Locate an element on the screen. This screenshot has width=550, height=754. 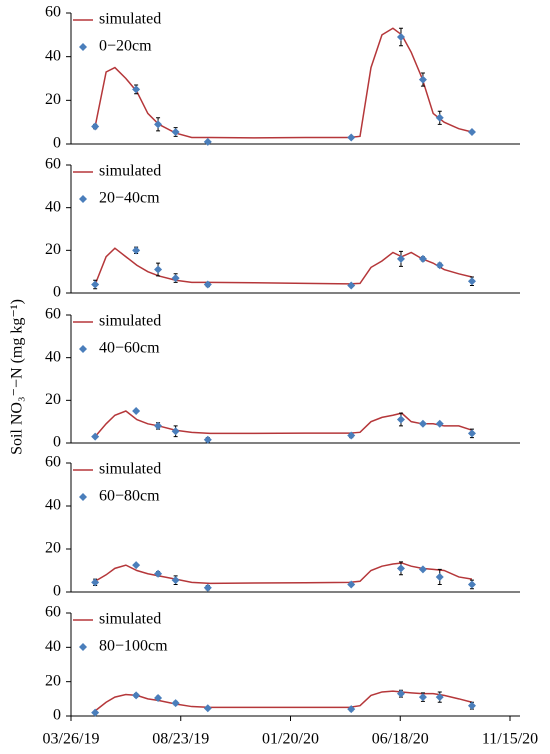
legend-label: 80−100cm is located at coordinates (133, 646).